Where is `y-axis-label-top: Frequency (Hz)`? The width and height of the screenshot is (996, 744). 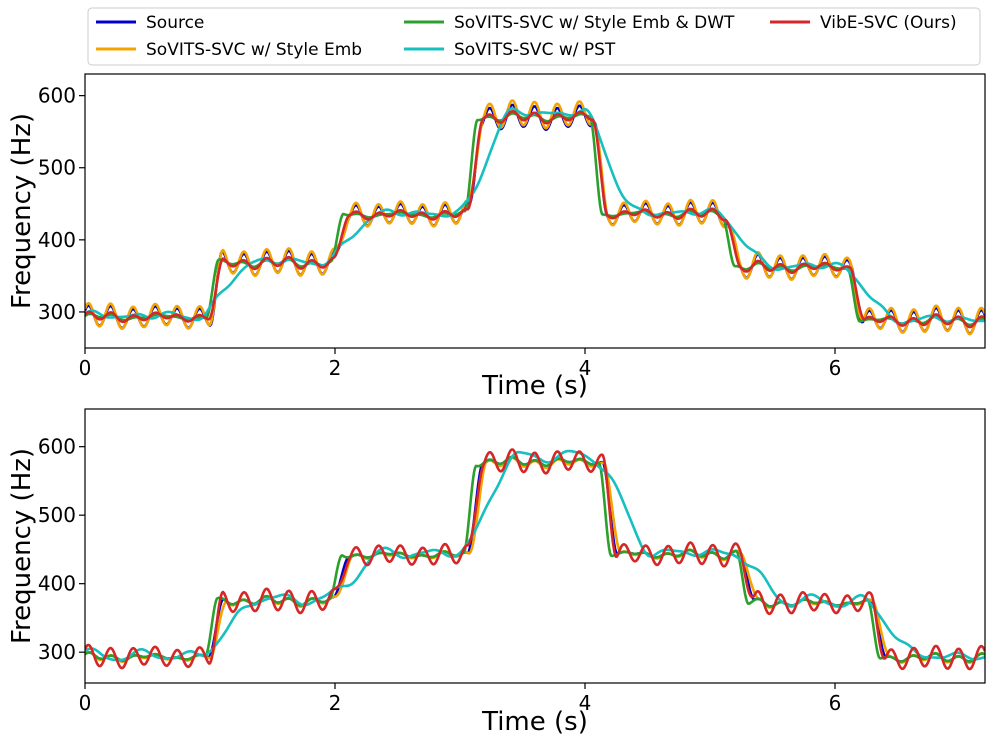
y-axis-label-top: Frequency (Hz) is located at coordinates (22, 211).